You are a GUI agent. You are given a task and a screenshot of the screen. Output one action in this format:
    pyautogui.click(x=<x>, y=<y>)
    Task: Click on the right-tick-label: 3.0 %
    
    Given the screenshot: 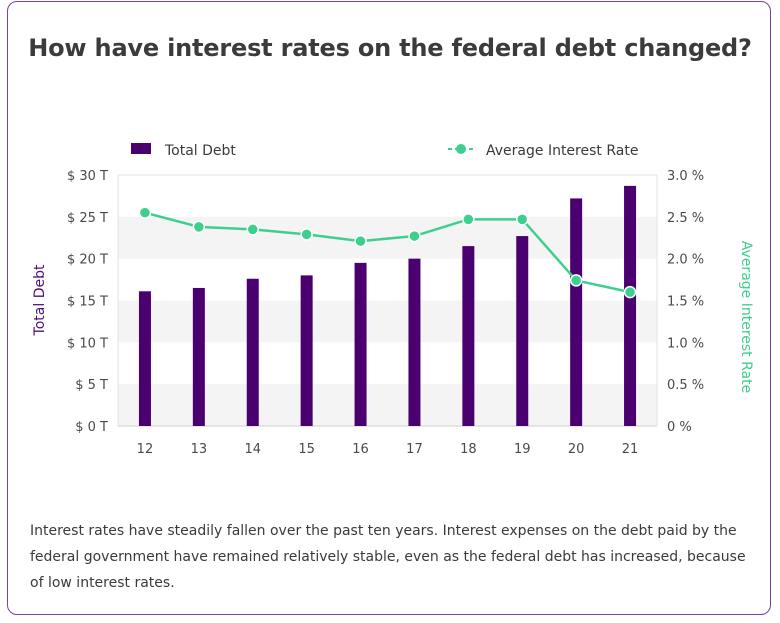 What is the action you would take?
    pyautogui.click(x=685, y=176)
    